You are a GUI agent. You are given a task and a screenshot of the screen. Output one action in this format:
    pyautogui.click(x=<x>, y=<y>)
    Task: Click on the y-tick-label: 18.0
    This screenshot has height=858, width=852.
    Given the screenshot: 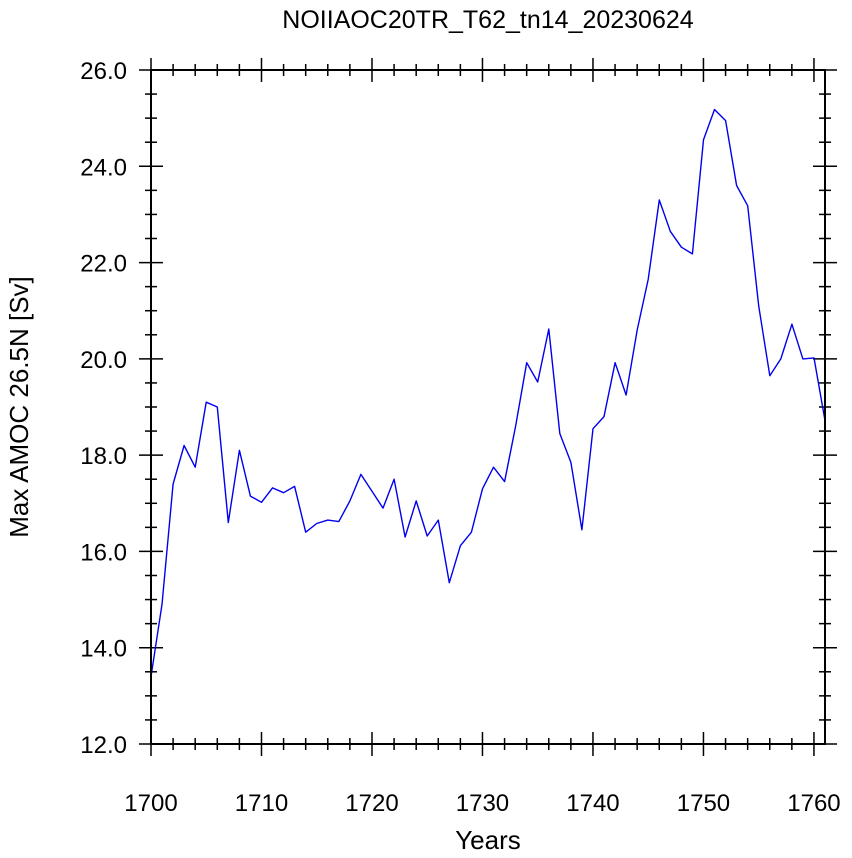 What is the action you would take?
    pyautogui.click(x=103, y=456)
    